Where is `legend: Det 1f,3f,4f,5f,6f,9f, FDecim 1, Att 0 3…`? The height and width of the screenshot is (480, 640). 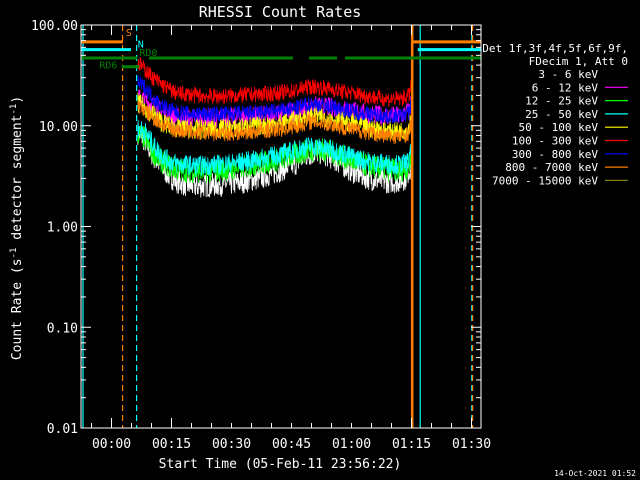 legend: Det 1f,3f,4f,5f,6f,9f, FDecim 1, Att 0 3… is located at coordinates (555, 114).